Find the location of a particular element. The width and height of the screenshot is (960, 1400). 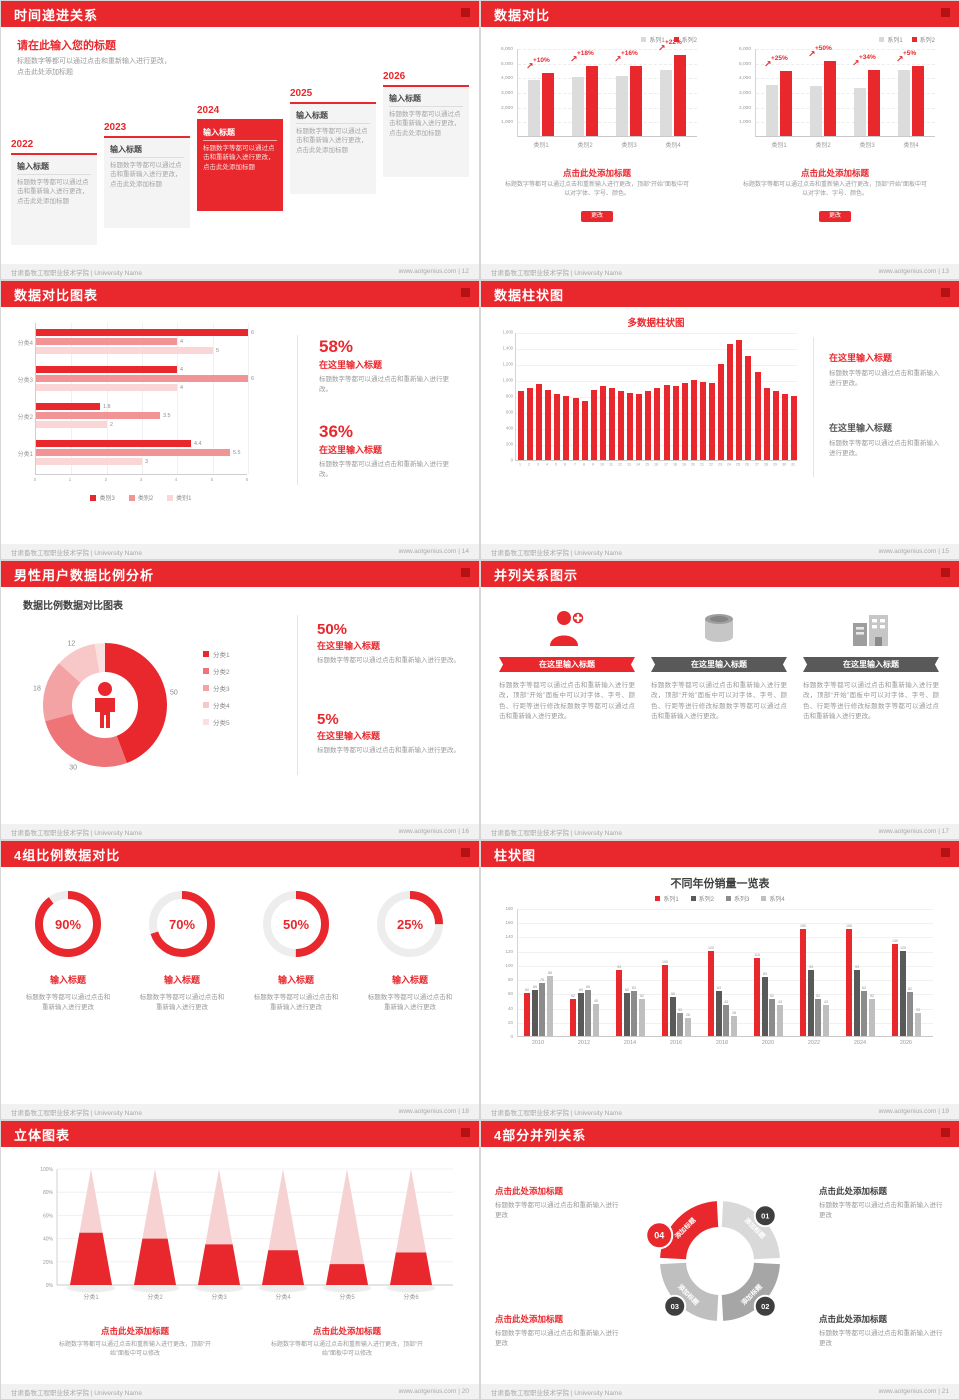

x-tick: 类别4 is located at coordinates (911, 146).